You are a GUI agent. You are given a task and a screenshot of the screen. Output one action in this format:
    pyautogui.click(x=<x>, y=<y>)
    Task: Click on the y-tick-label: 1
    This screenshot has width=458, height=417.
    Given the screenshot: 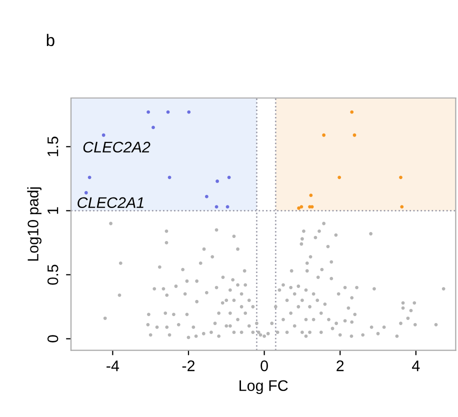 What is the action you would take?
    pyautogui.click(x=53, y=210)
    